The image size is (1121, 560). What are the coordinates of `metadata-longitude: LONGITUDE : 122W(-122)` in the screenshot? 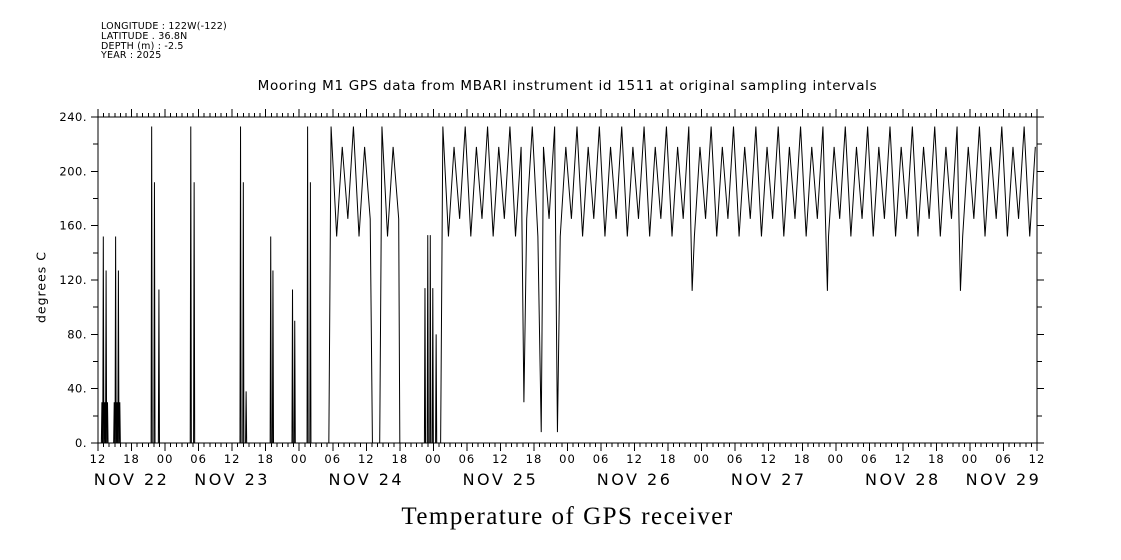 It's located at (164, 26).